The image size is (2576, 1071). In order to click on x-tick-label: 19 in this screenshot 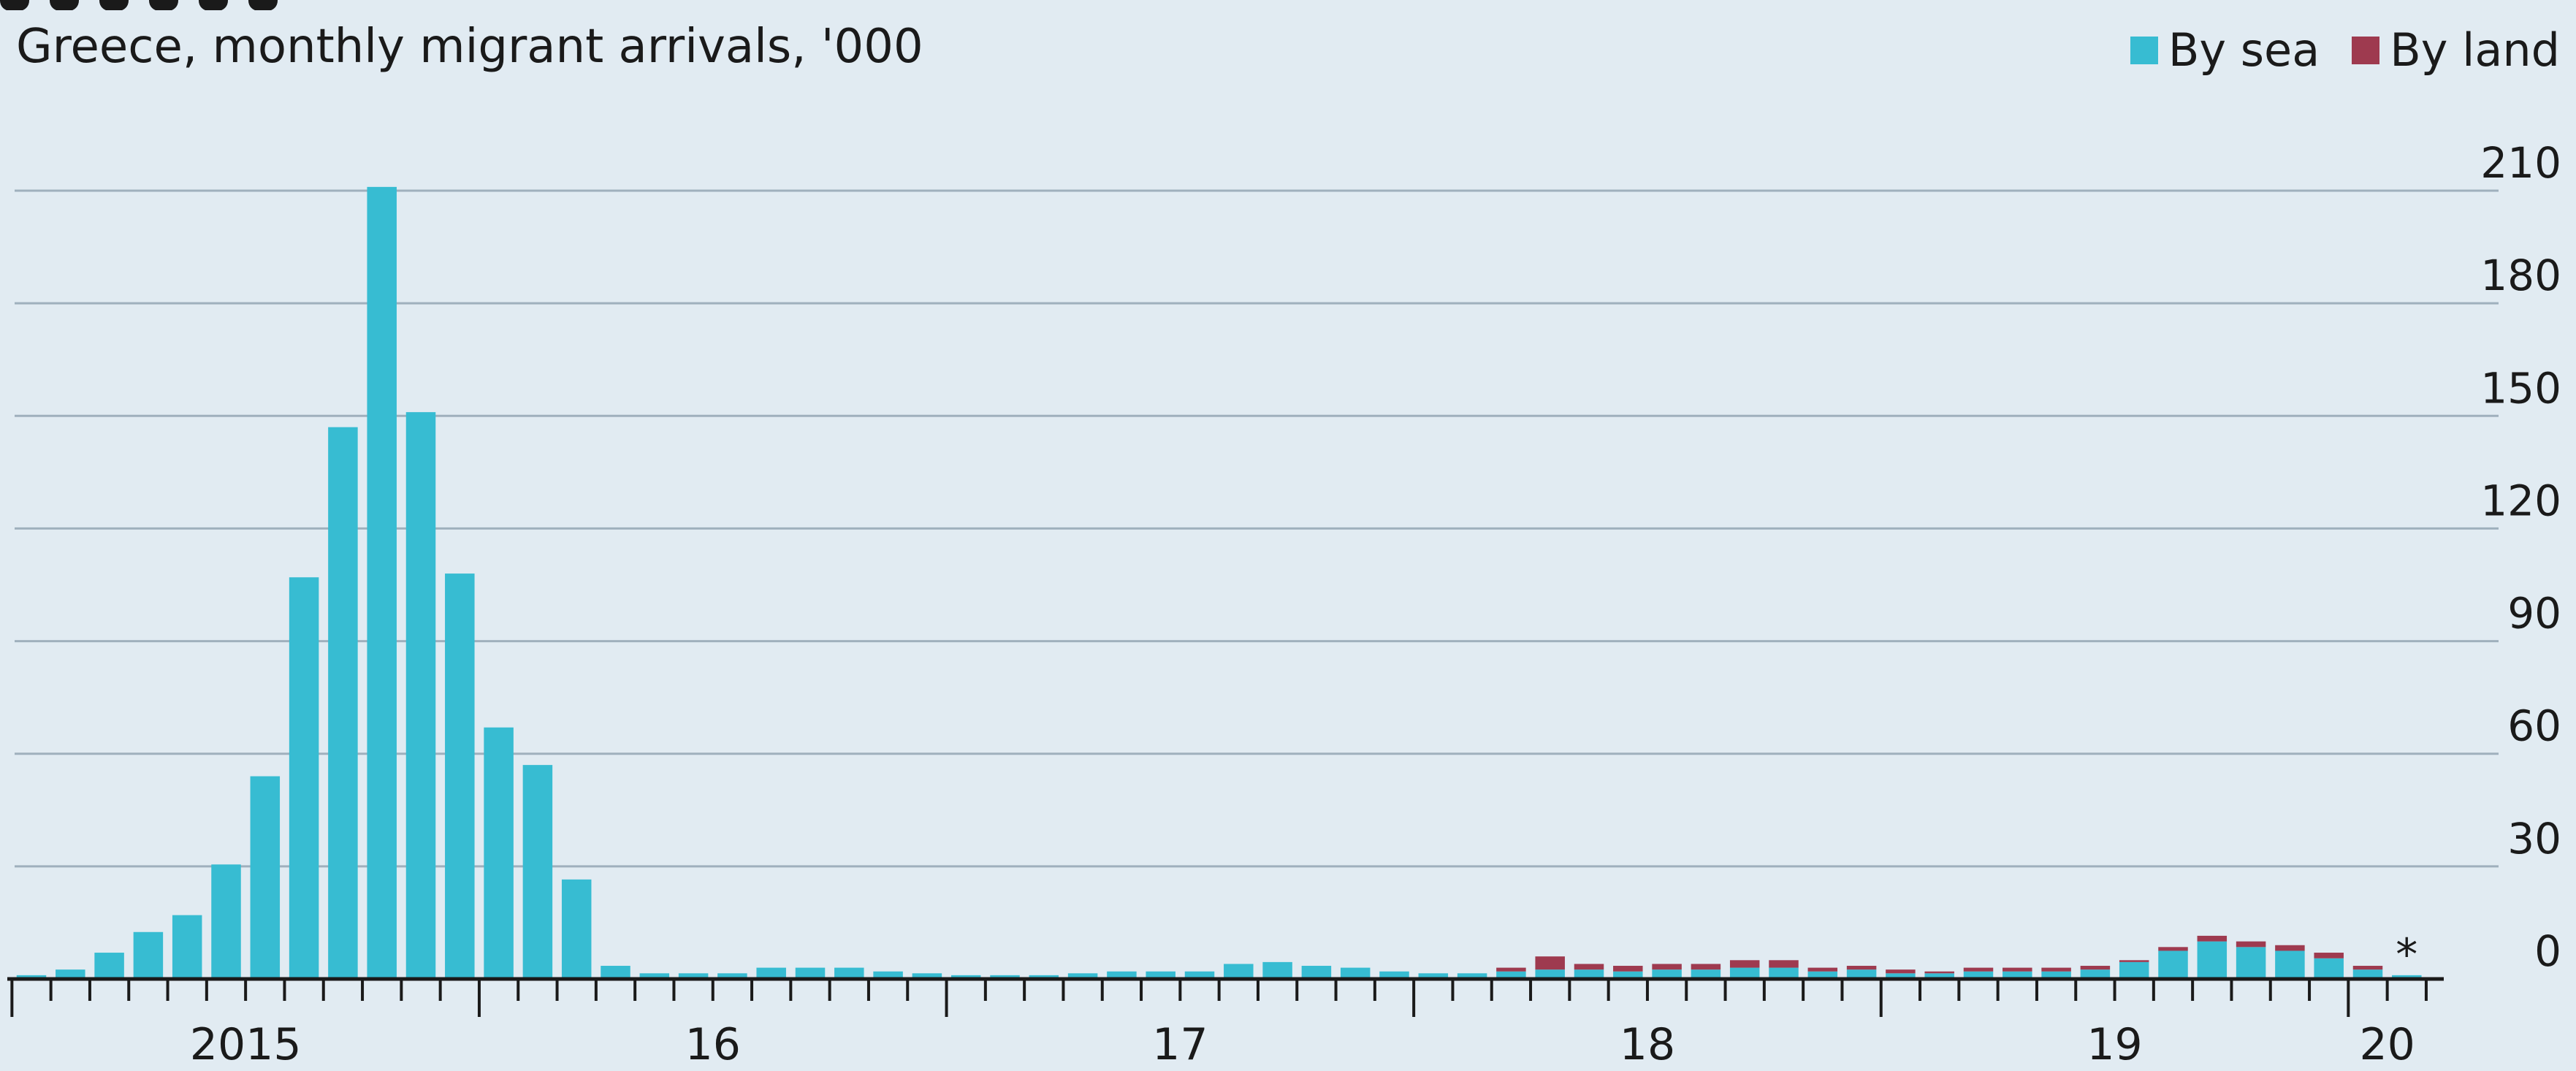, I will do `click(2114, 1044)`.